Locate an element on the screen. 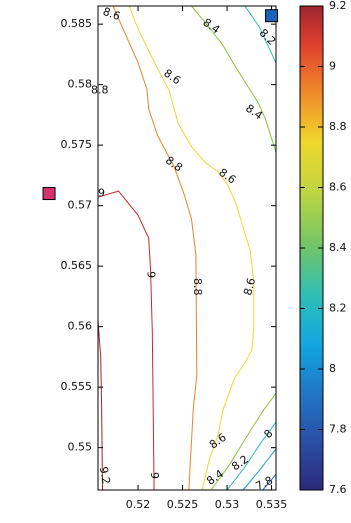  colorbar-tick-label: 8.4 is located at coordinates (338, 247).